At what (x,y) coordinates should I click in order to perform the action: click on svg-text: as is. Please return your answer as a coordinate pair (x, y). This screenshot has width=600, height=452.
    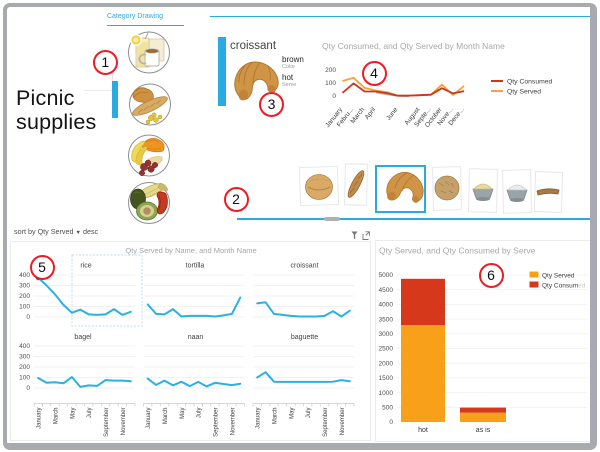
    Looking at the image, I should click on (483, 430).